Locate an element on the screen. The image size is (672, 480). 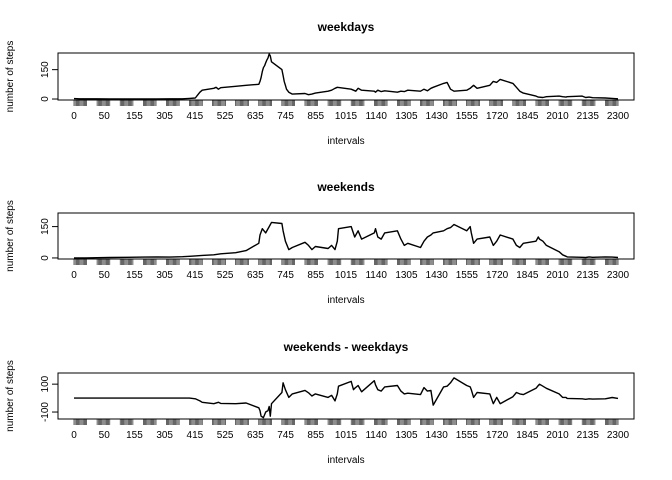
chart-title: weekends is located at coordinates (345, 187).